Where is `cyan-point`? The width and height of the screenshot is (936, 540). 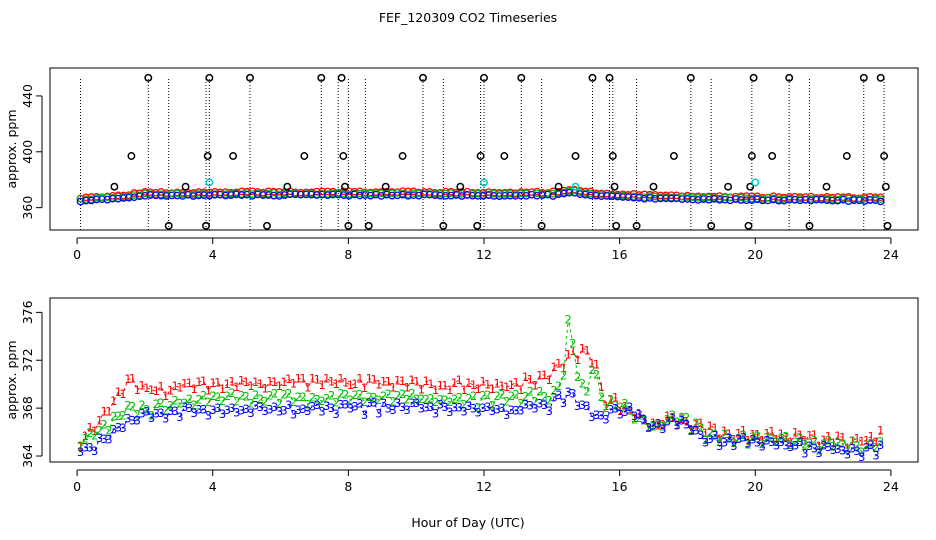 cyan-point is located at coordinates (755, 182).